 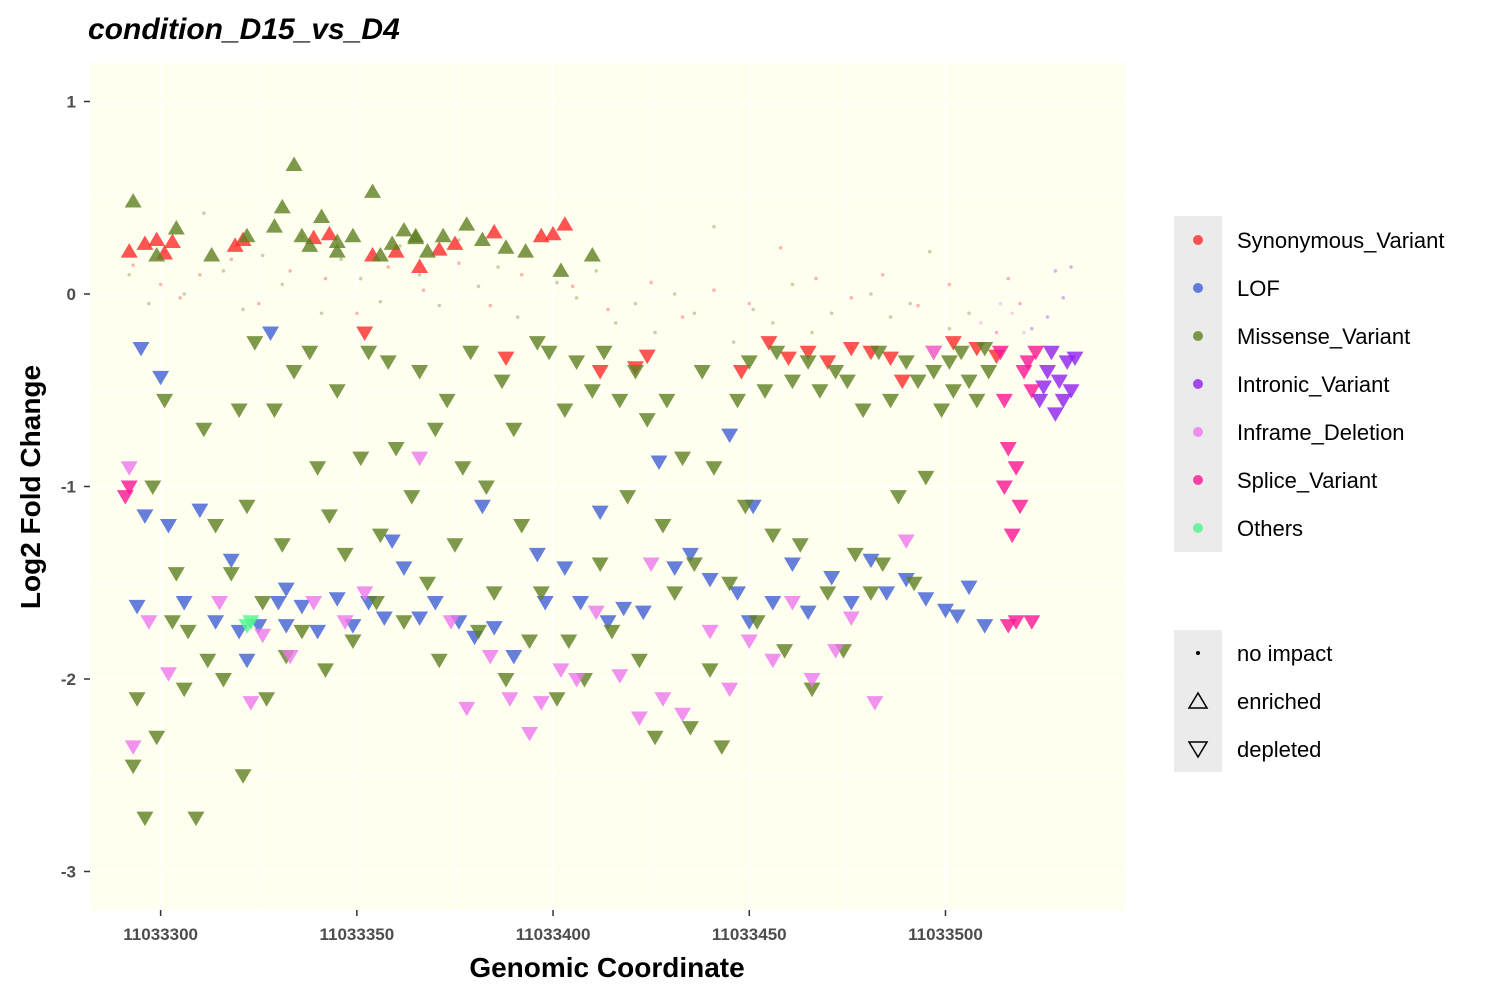 I want to click on x-axis-title: Genomic Coordinate, so click(x=606, y=967).